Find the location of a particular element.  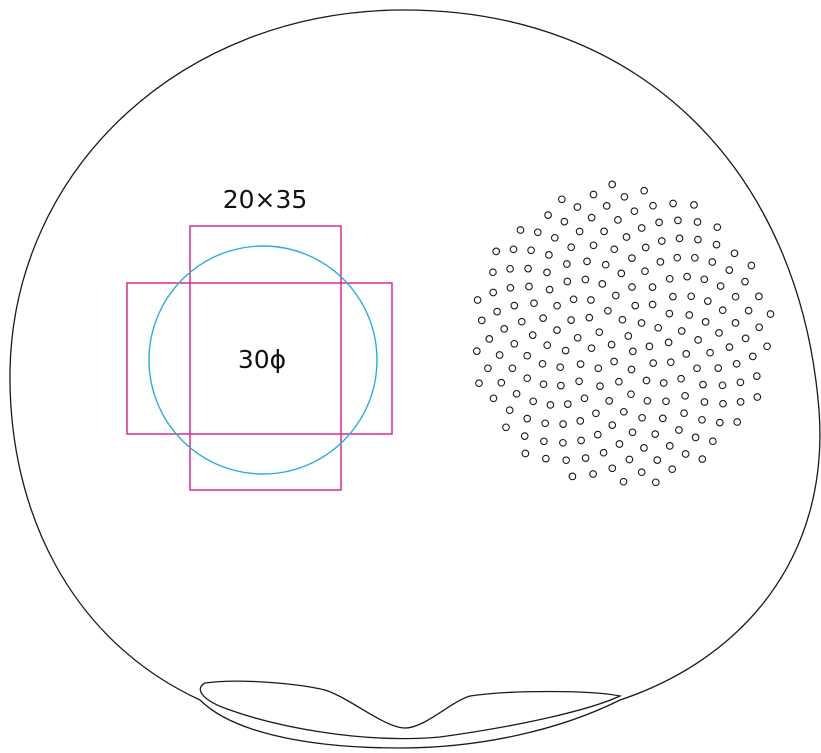

wide-rectangle is located at coordinates (259, 358).